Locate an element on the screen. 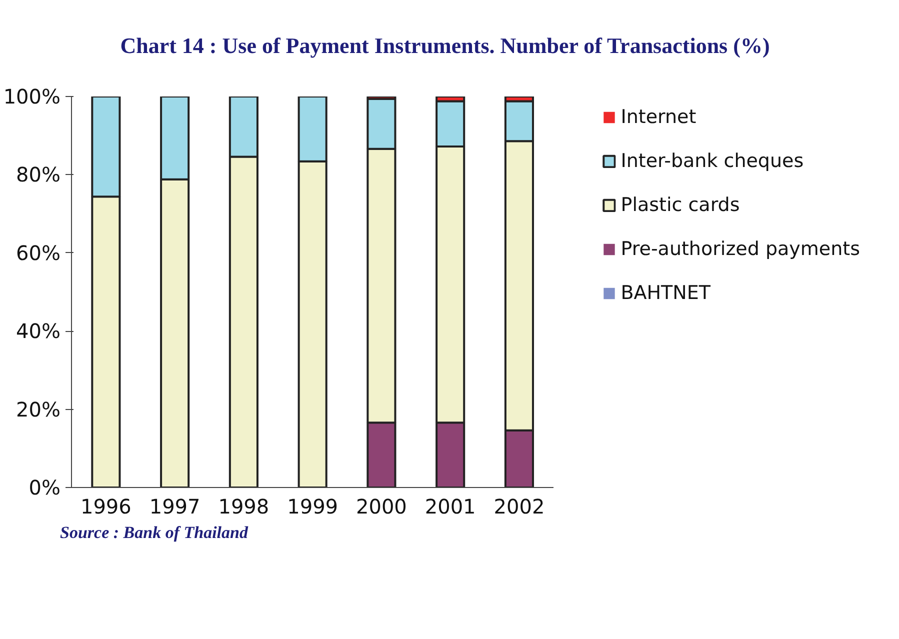 This screenshot has height=639, width=899. x-tick-label: 2001 is located at coordinates (450, 506).